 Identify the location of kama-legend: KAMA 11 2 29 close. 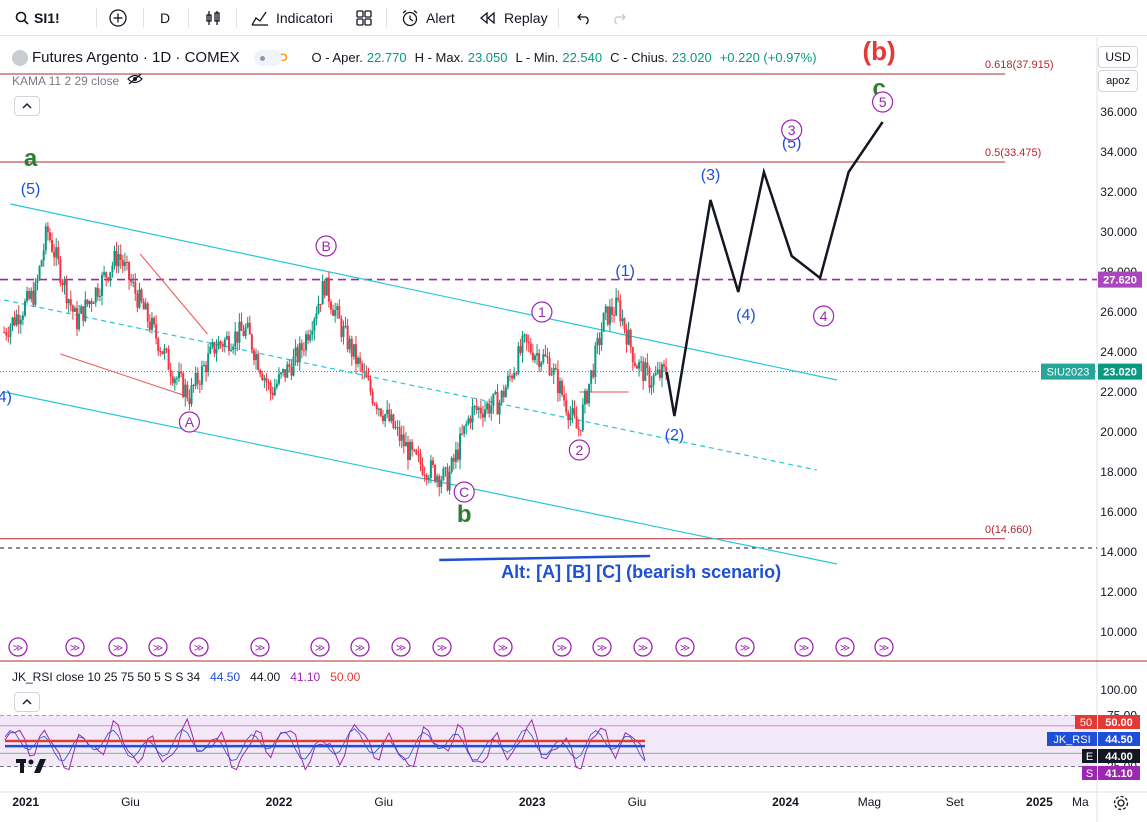
(78, 80).